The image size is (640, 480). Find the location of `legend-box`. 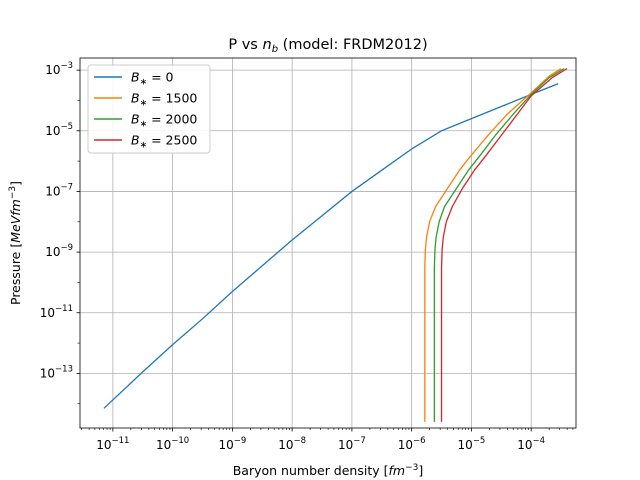

legend-box is located at coordinates (149, 109).